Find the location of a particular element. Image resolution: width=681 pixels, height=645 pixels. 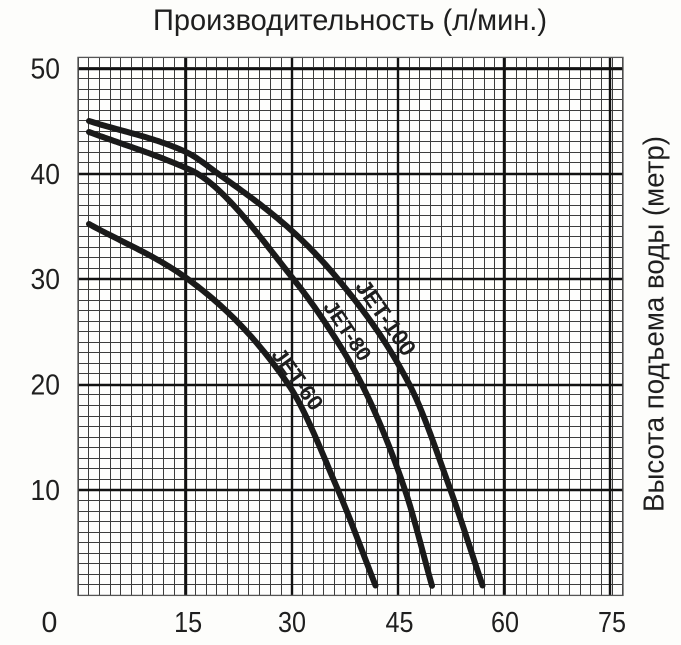

svg-text: 75 is located at coordinates (612, 623).